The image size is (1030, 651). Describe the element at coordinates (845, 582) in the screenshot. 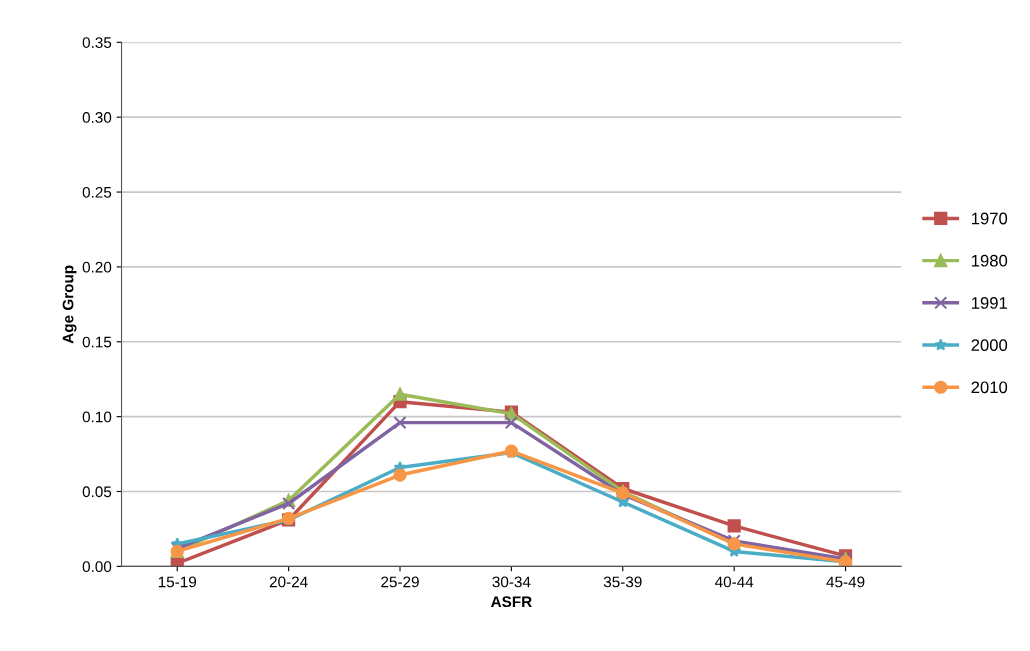

I see `x-tick-label: 45-49` at that location.